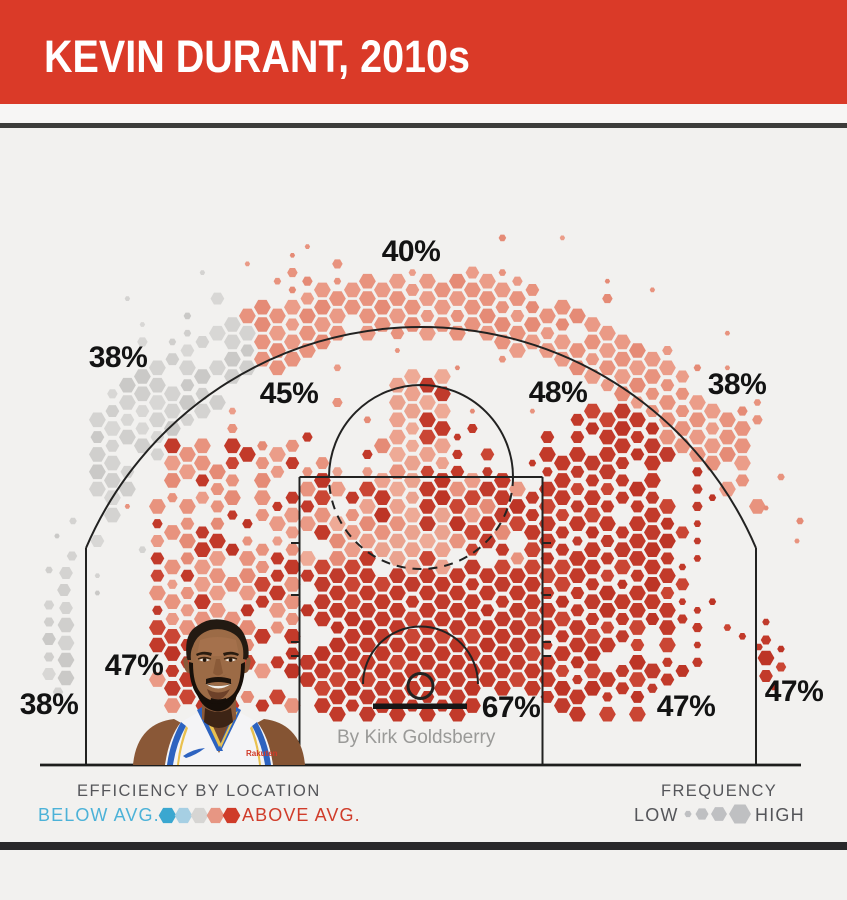 This screenshot has width=847, height=900. Describe the element at coordinates (656, 815) in the screenshot. I see `svg-text: LOW` at that location.